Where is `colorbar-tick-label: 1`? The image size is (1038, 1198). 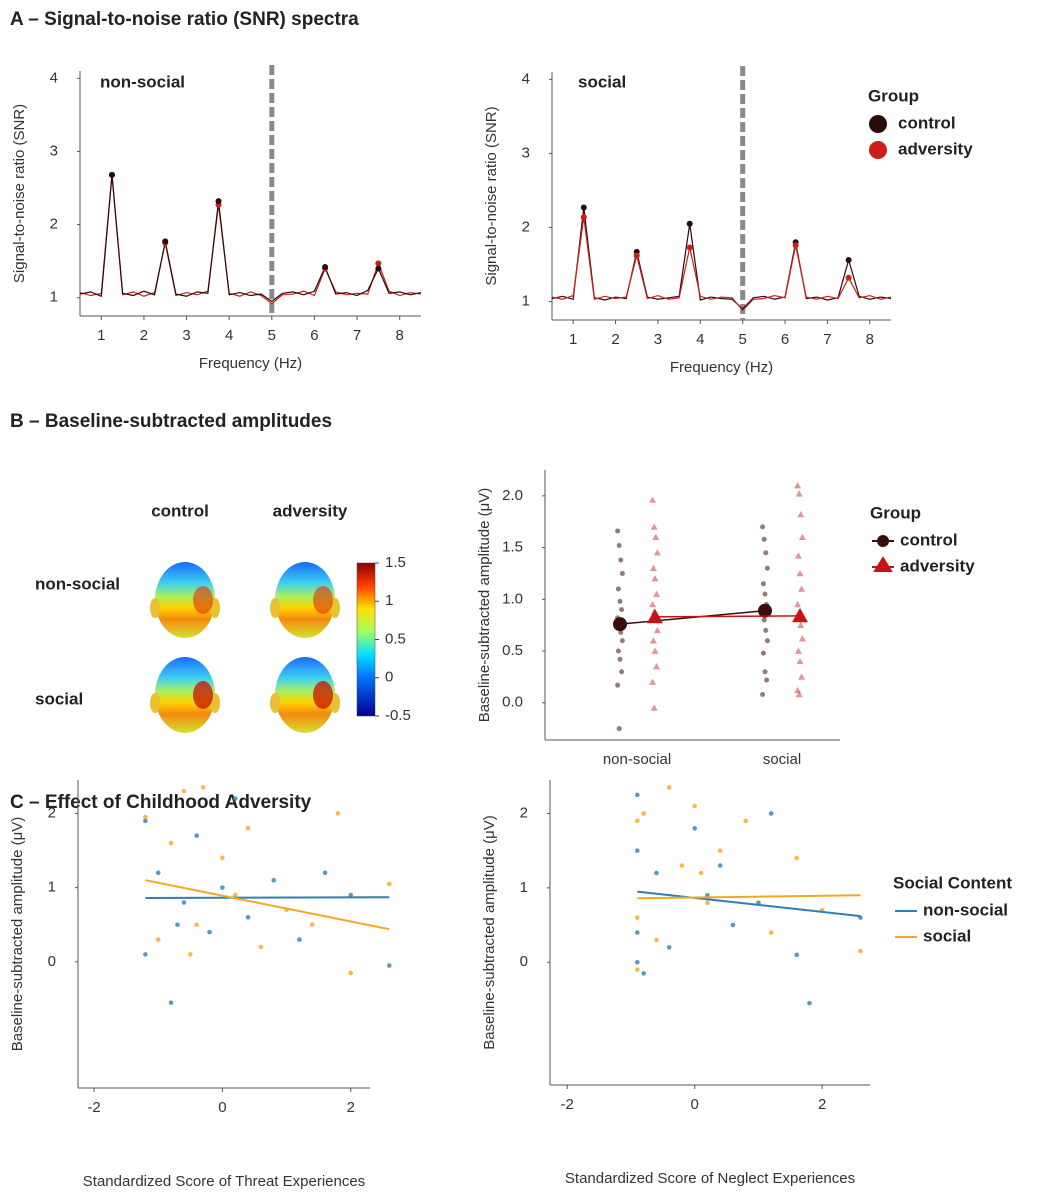 colorbar-tick-label: 1 is located at coordinates (389, 600).